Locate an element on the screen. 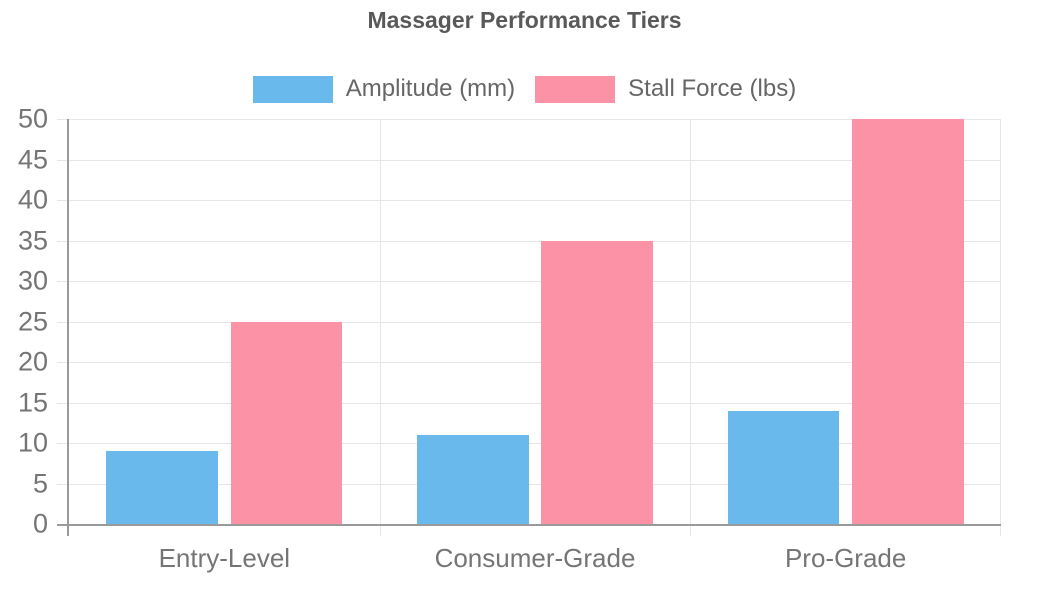 The width and height of the screenshot is (1049, 595). legend-item-amplitude-mm: Amplitude (mm) is located at coordinates (384, 89).